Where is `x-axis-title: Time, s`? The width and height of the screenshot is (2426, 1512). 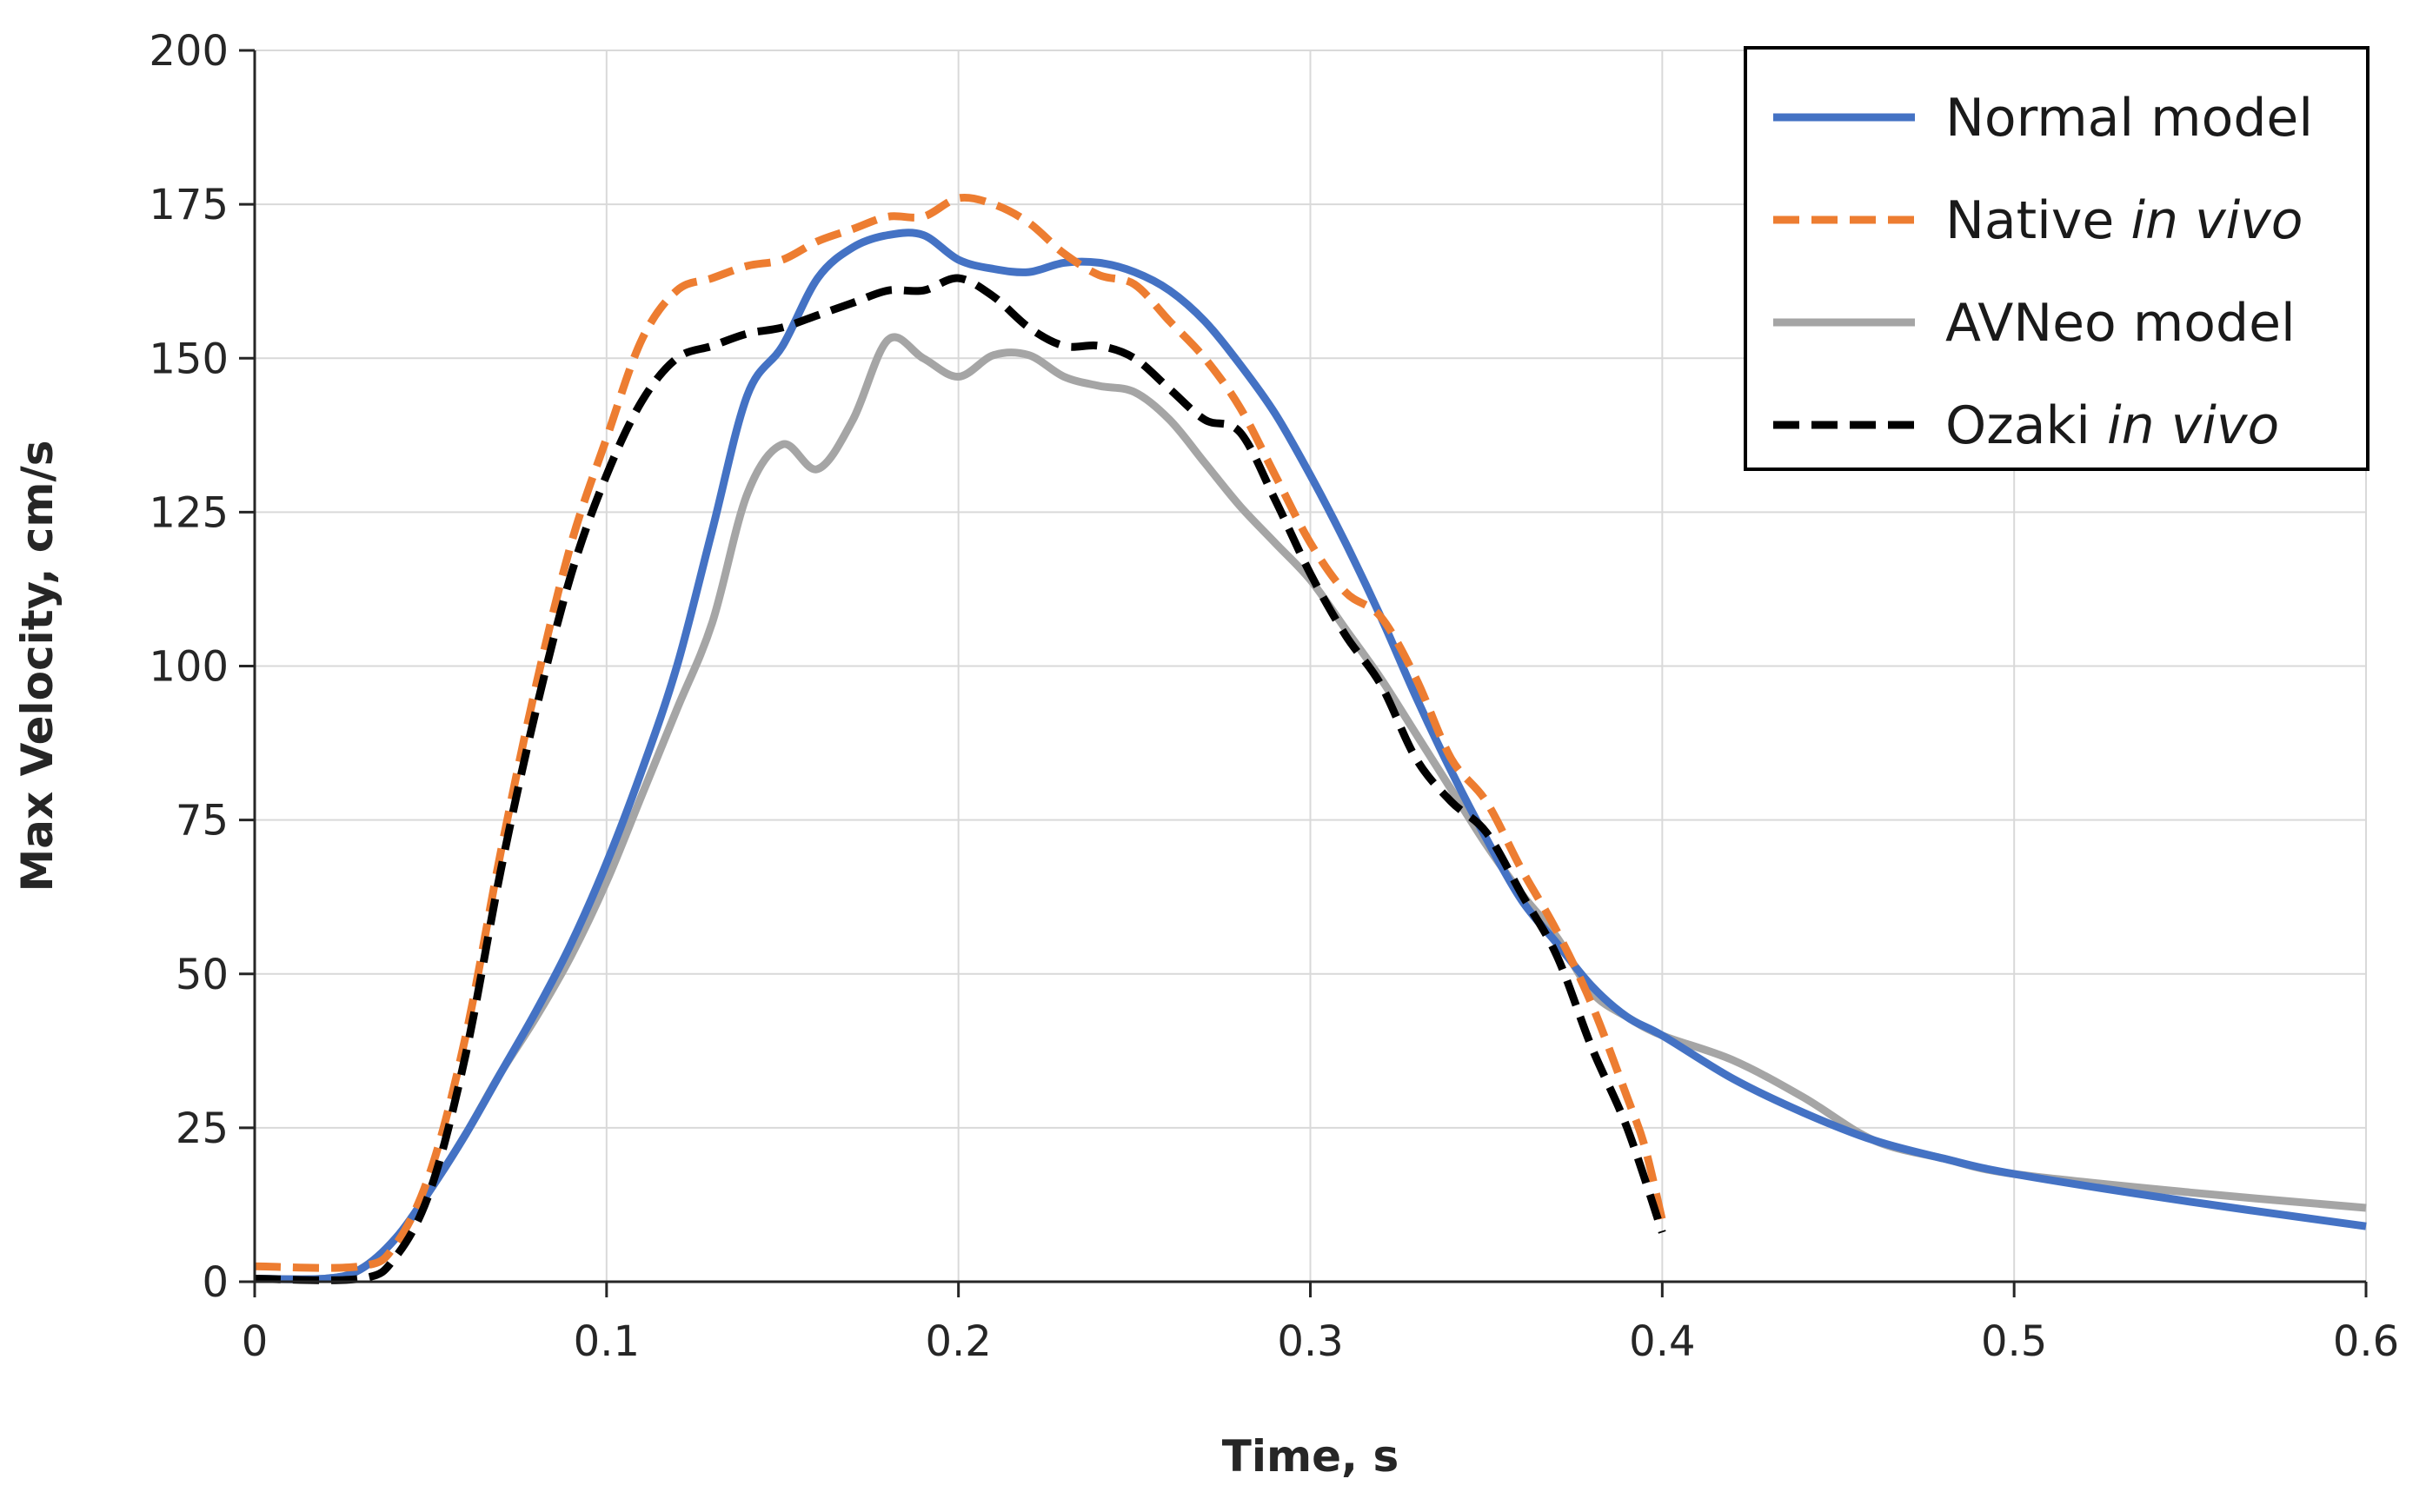 x-axis-title: Time, s is located at coordinates (1310, 1456).